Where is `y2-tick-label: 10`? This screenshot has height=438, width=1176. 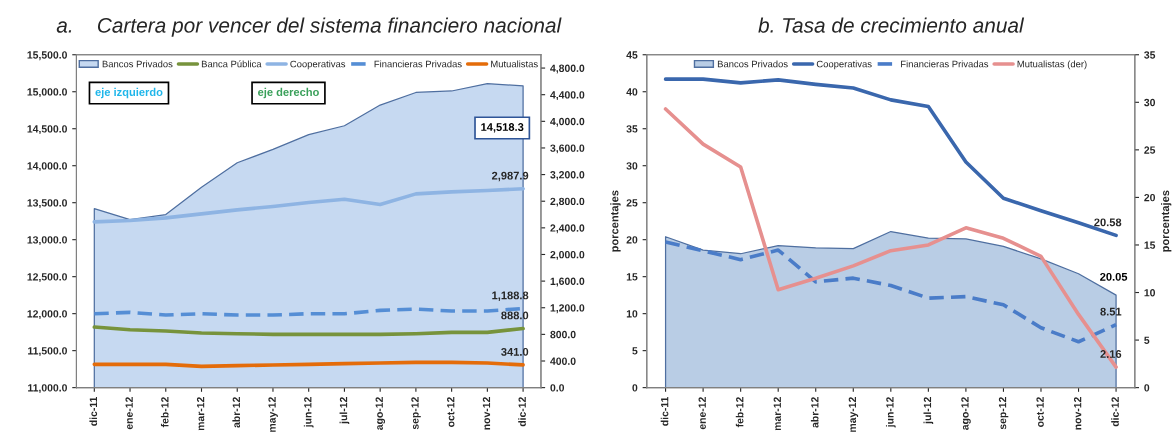
y2-tick-label: 10 is located at coordinates (1150, 293).